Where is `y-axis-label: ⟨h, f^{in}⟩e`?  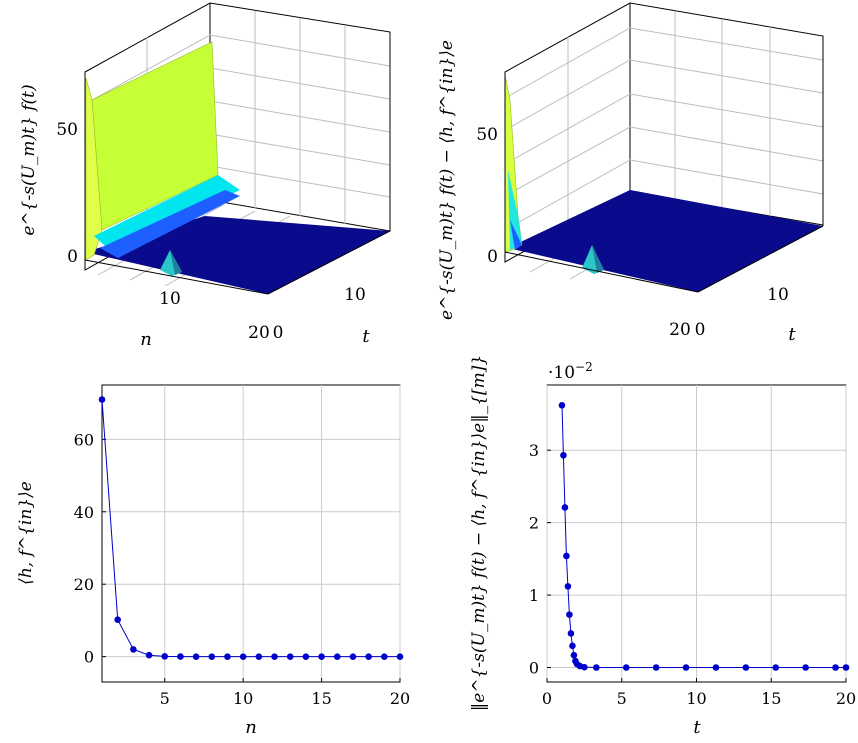
y-axis-label: ⟨h, f^{in}⟩e is located at coordinates (26, 533).